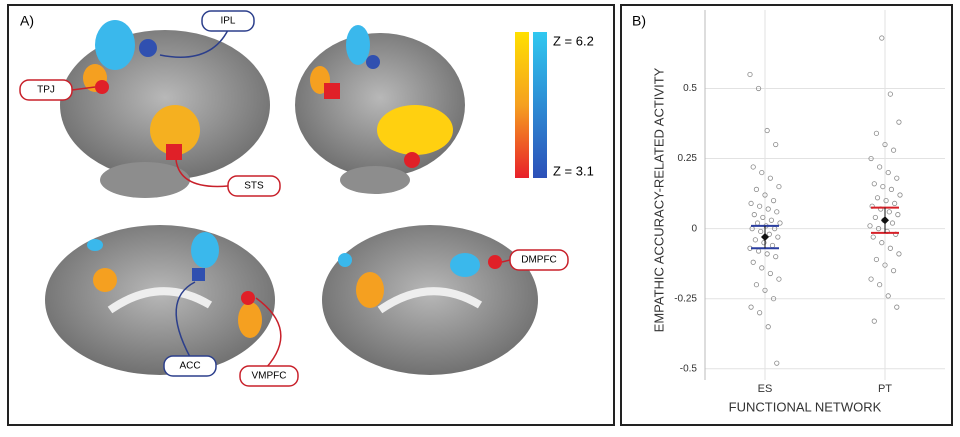 The image size is (960, 437). Describe the element at coordinates (885, 389) in the screenshot. I see `x-tick-label: PT` at that location.